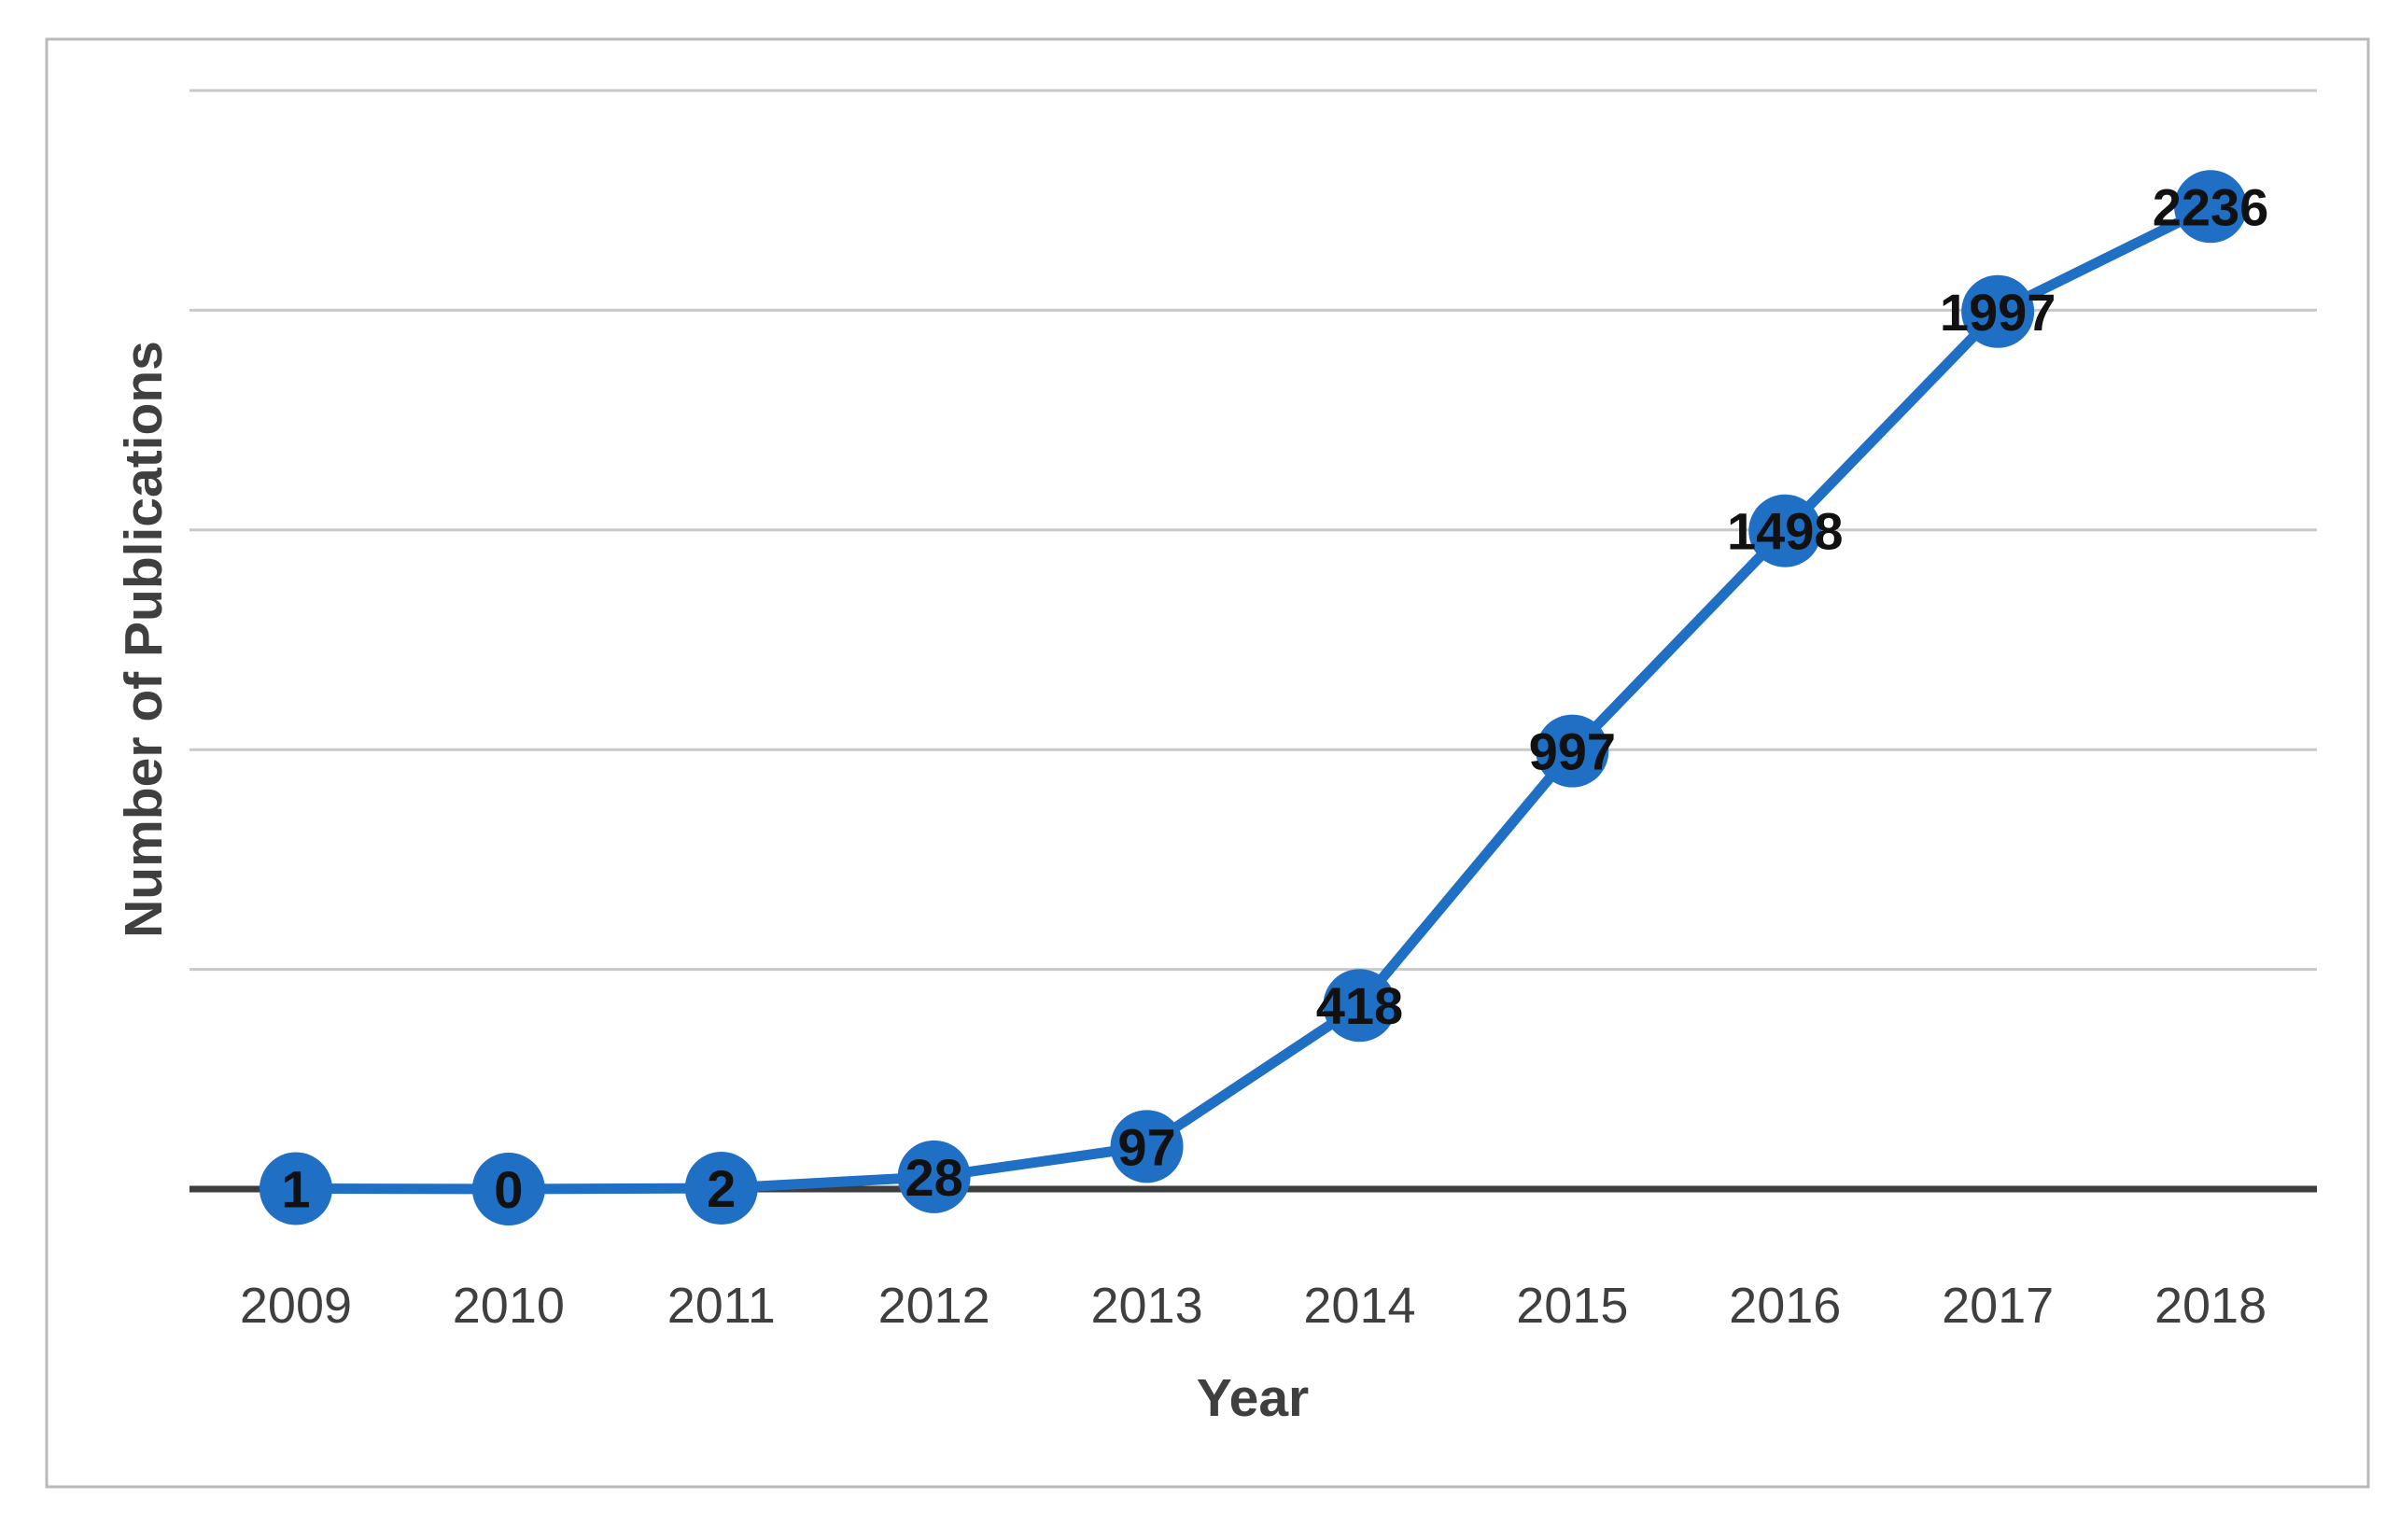 This screenshot has height=1540, width=2400. I want to click on data-point-label: 1, so click(295, 1189).